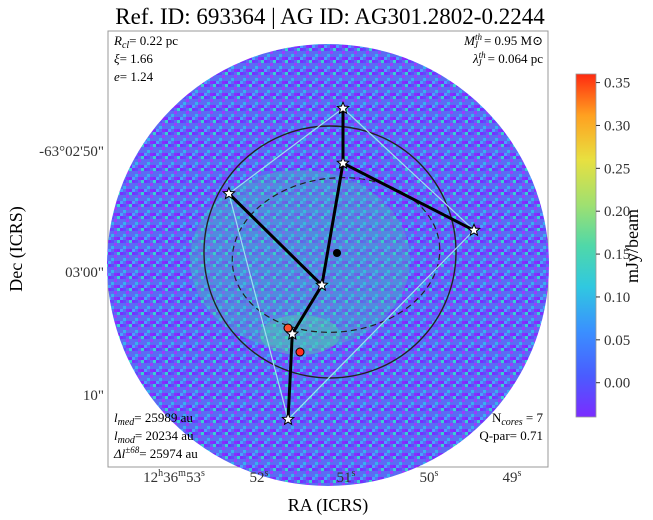 This screenshot has width=653, height=520. I want to click on x-tick-label: 51s, so click(346, 477).